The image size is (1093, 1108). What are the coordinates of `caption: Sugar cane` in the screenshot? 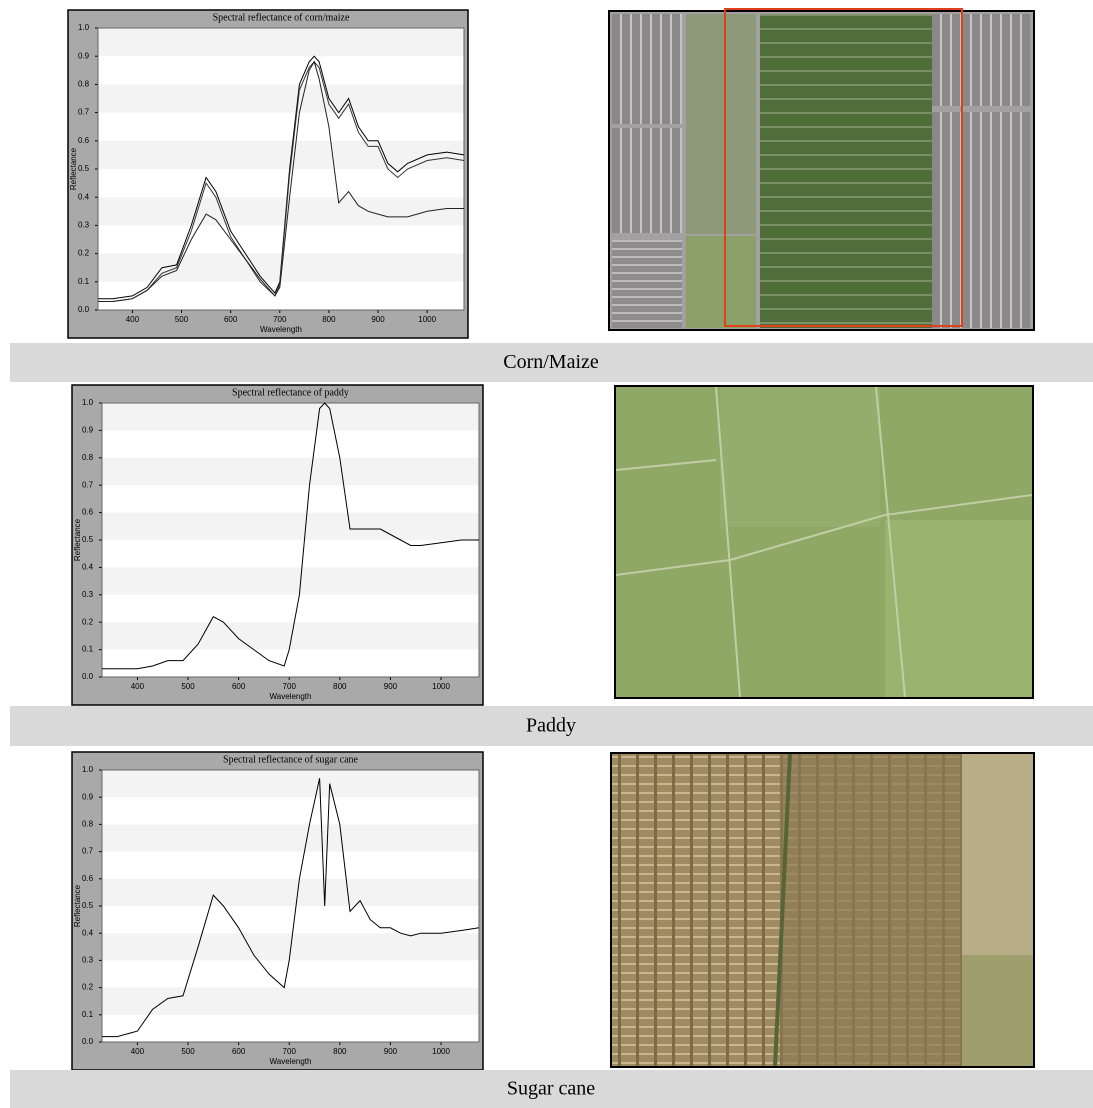 It's located at (551, 1089).